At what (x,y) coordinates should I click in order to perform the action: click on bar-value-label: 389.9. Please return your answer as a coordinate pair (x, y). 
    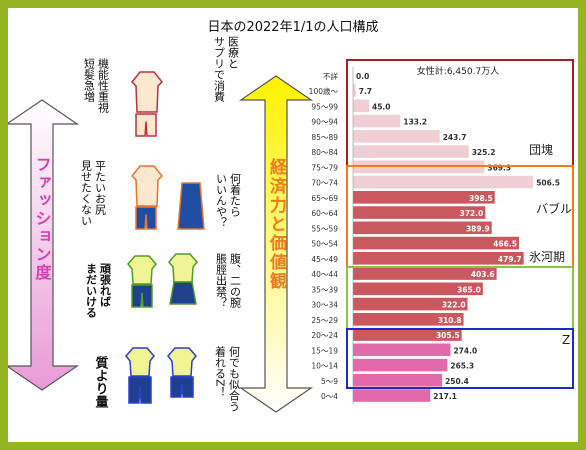
    Looking at the image, I should click on (478, 228).